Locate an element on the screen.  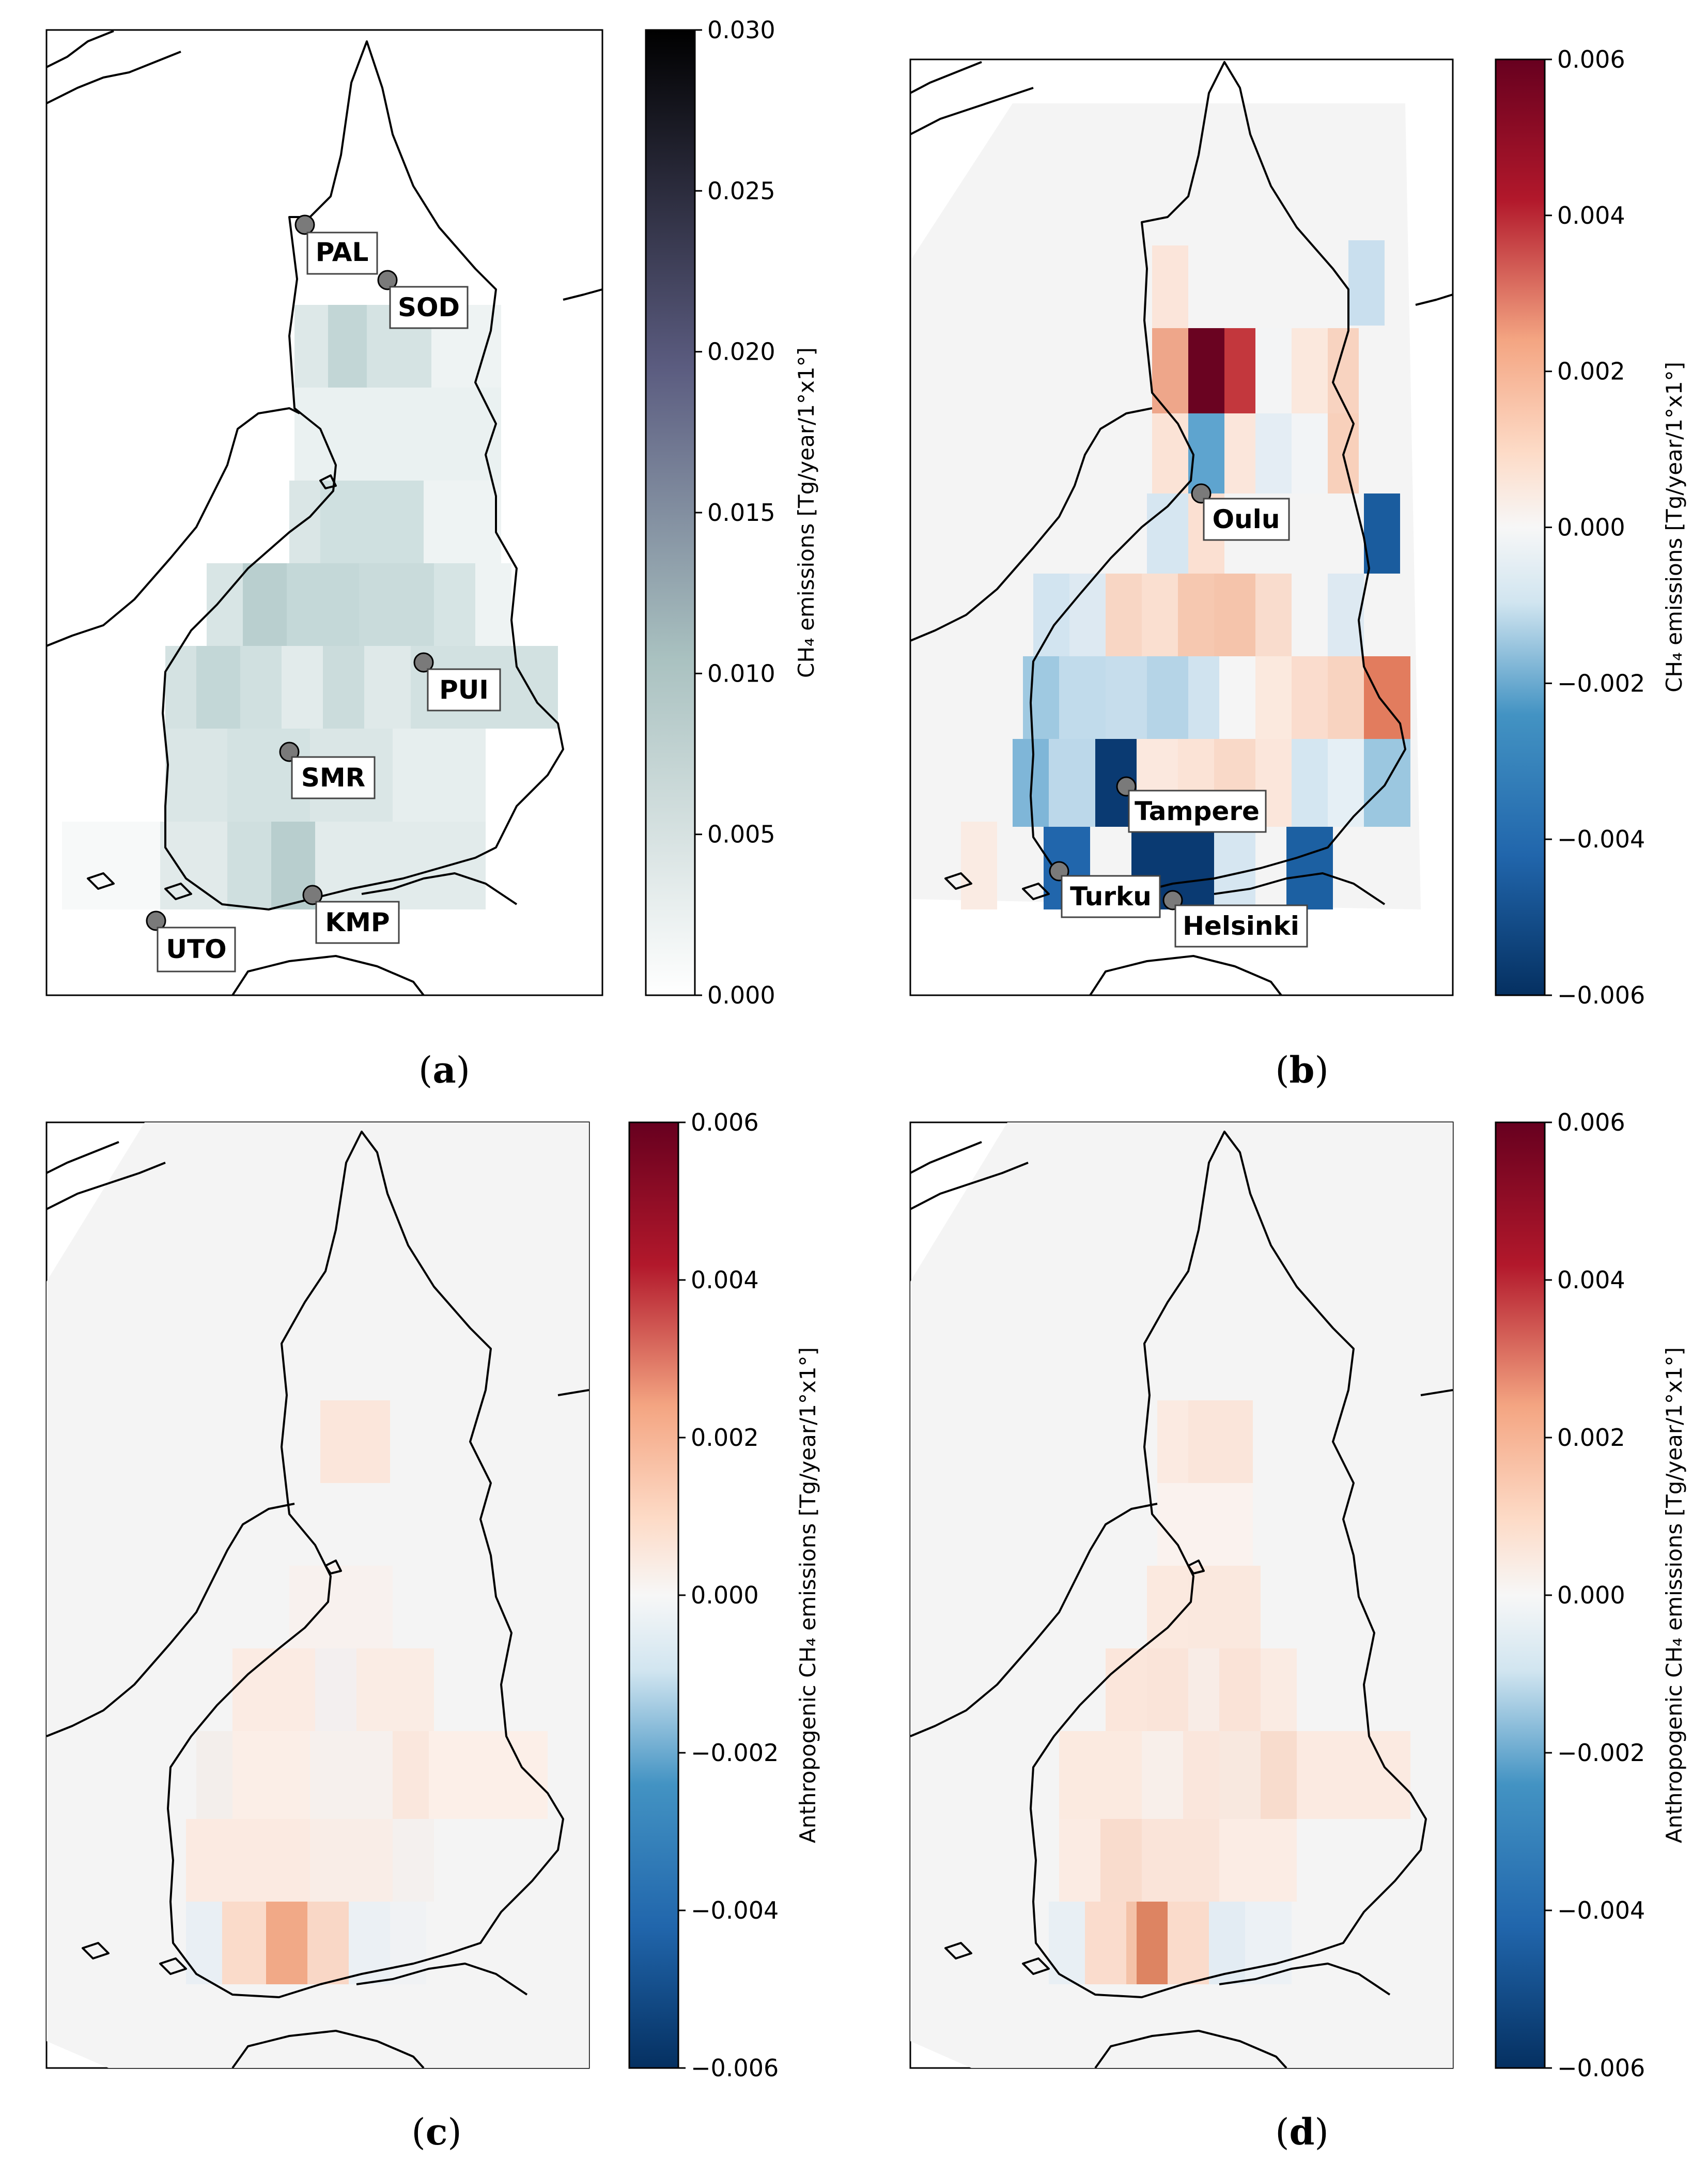
colorbar-d-ticks: −0.006 −0.004 −0.002 0.000 0.002 0.004 0.006 is located at coordinates (1595, 1595).